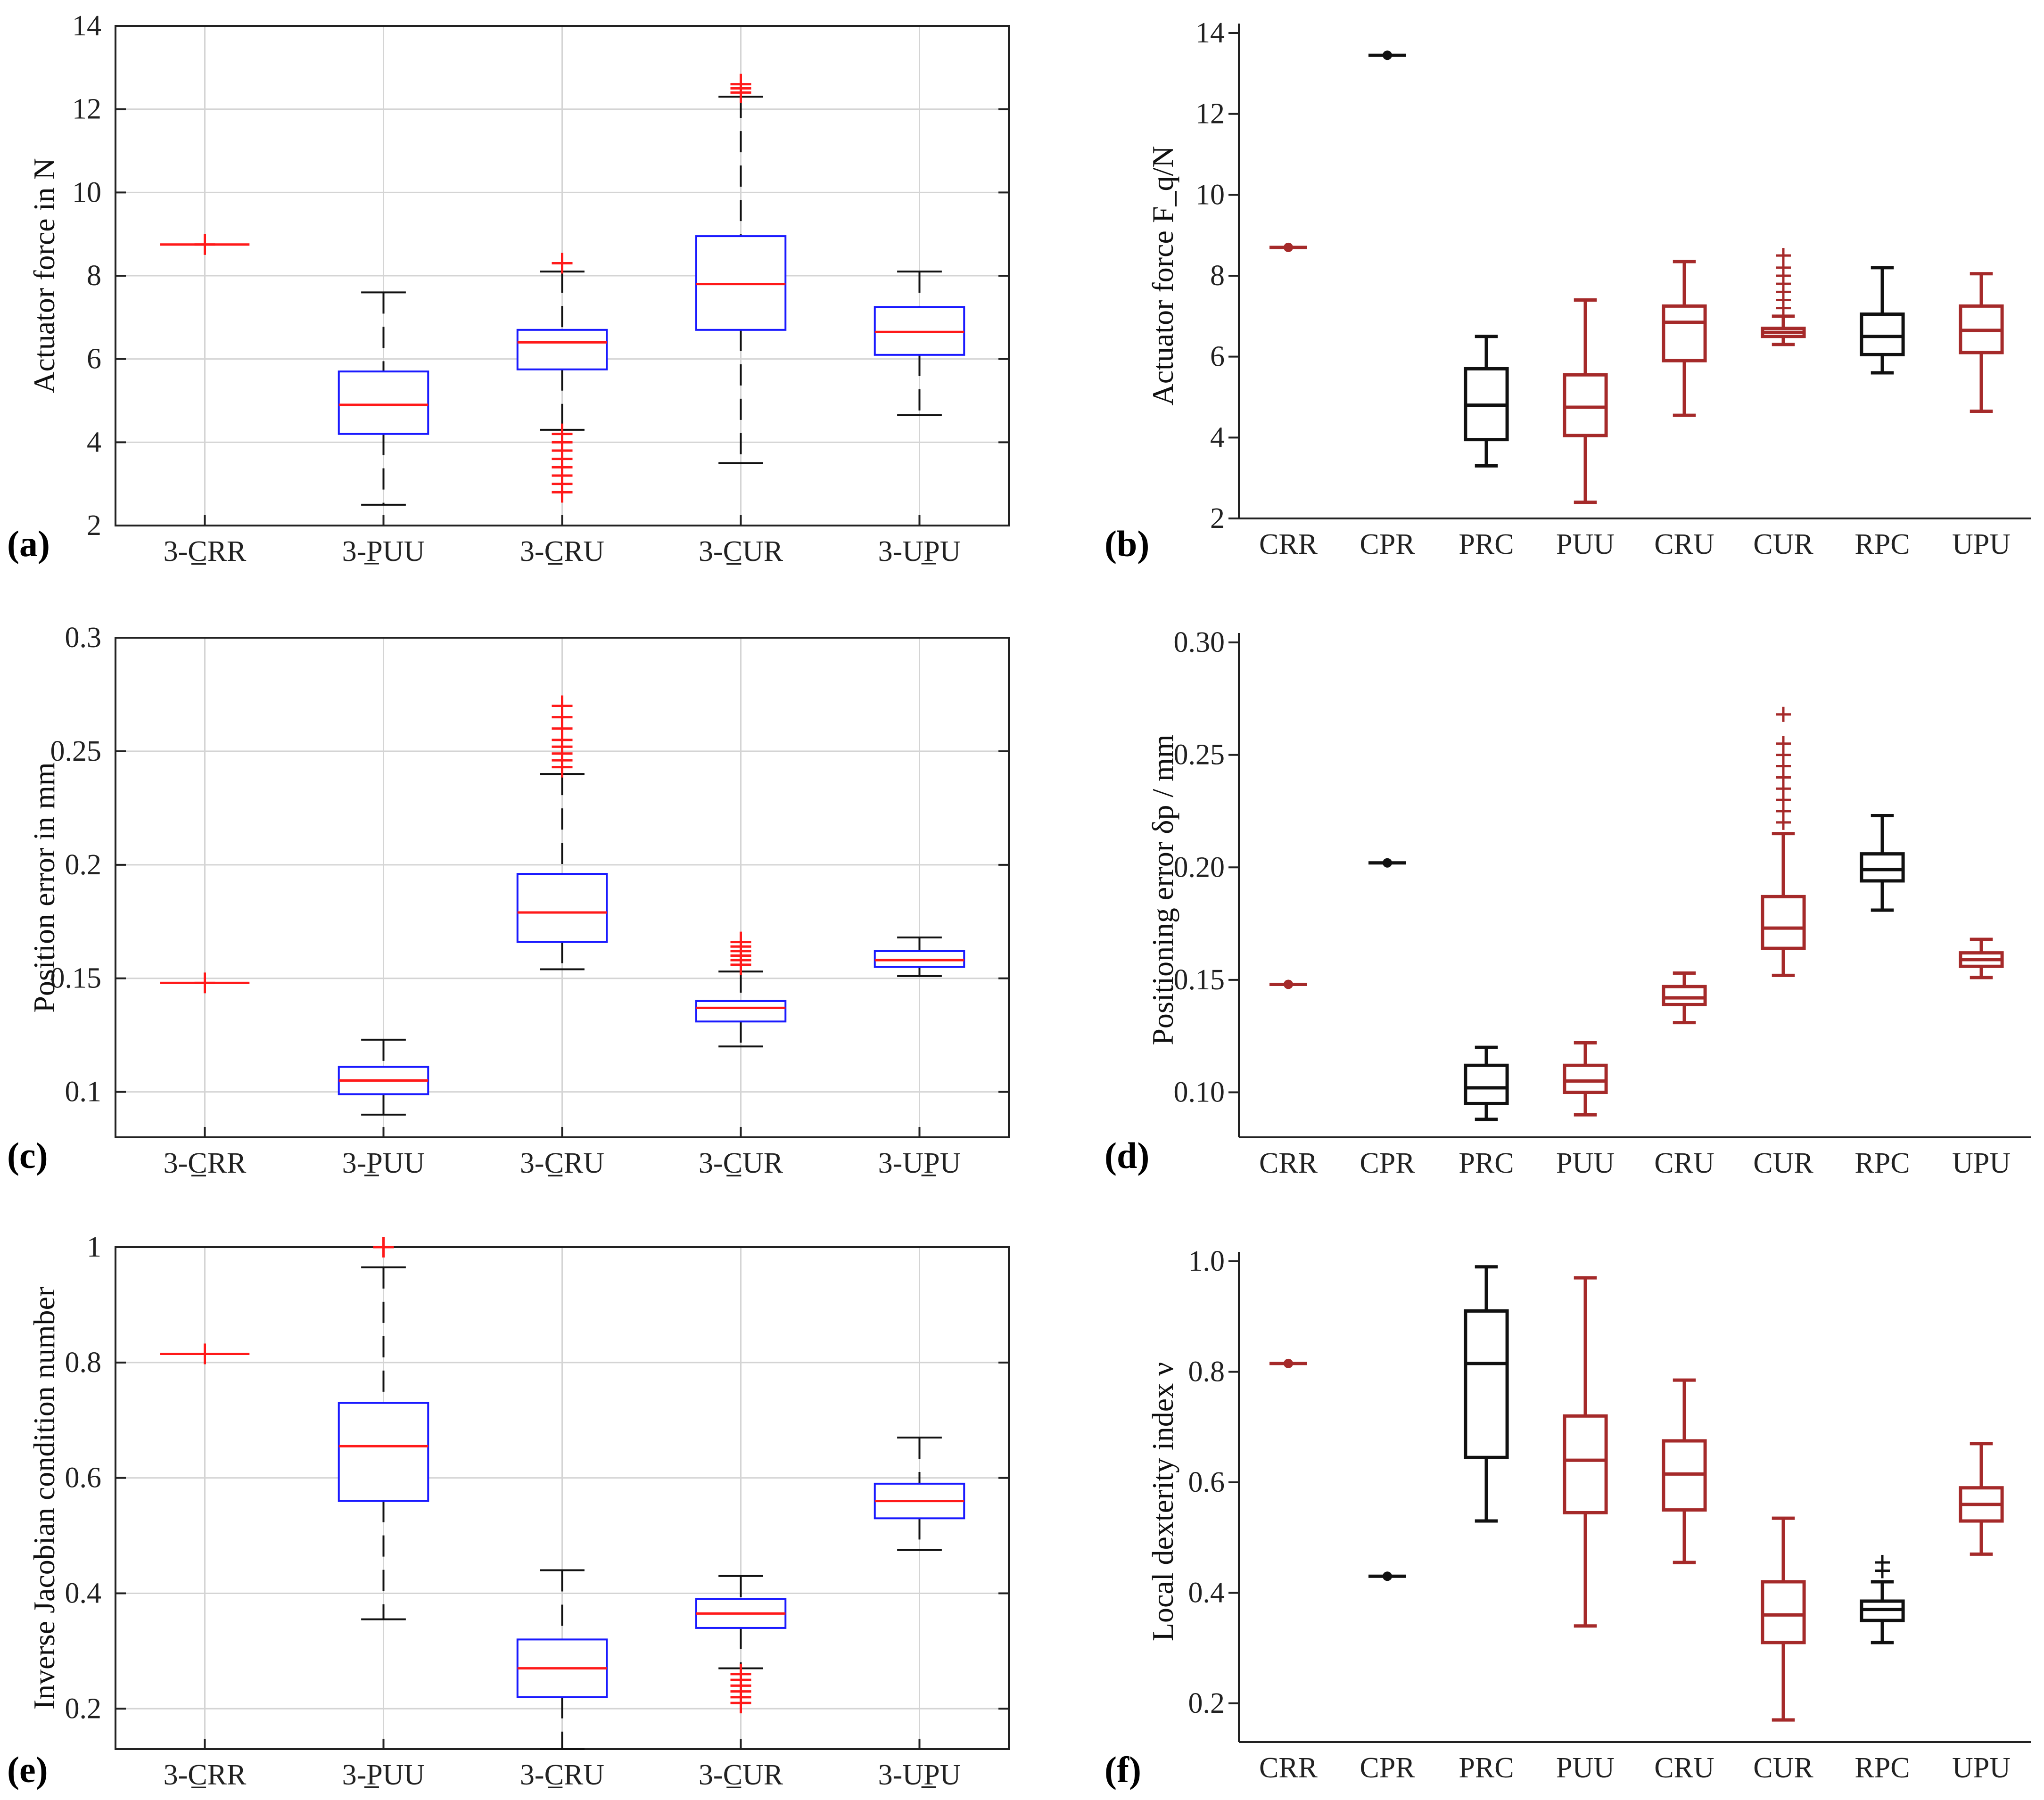 The image size is (2044, 1800). What do you see at coordinates (94, 526) in the screenshot?
I see `y-tick-label-0: 2` at bounding box center [94, 526].